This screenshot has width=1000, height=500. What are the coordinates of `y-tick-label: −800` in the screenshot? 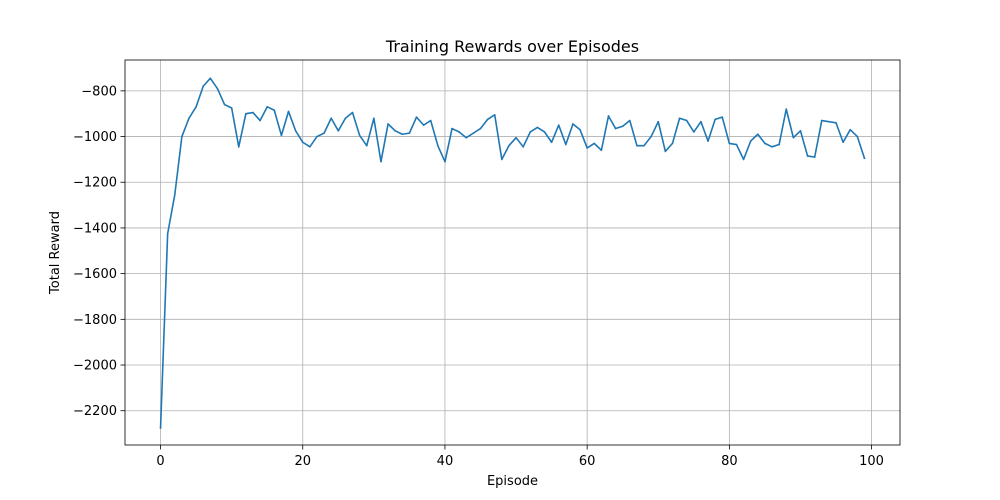 It's located at (99, 91).